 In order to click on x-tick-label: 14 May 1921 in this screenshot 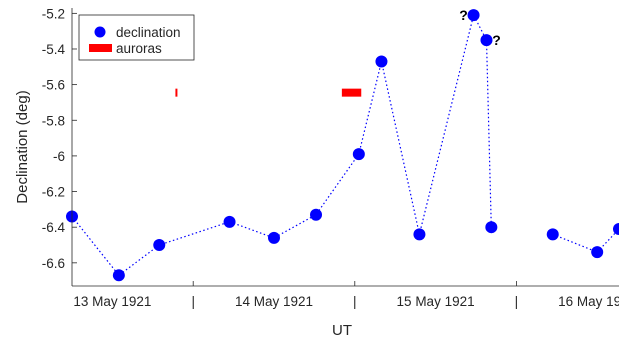, I will do `click(274, 301)`.